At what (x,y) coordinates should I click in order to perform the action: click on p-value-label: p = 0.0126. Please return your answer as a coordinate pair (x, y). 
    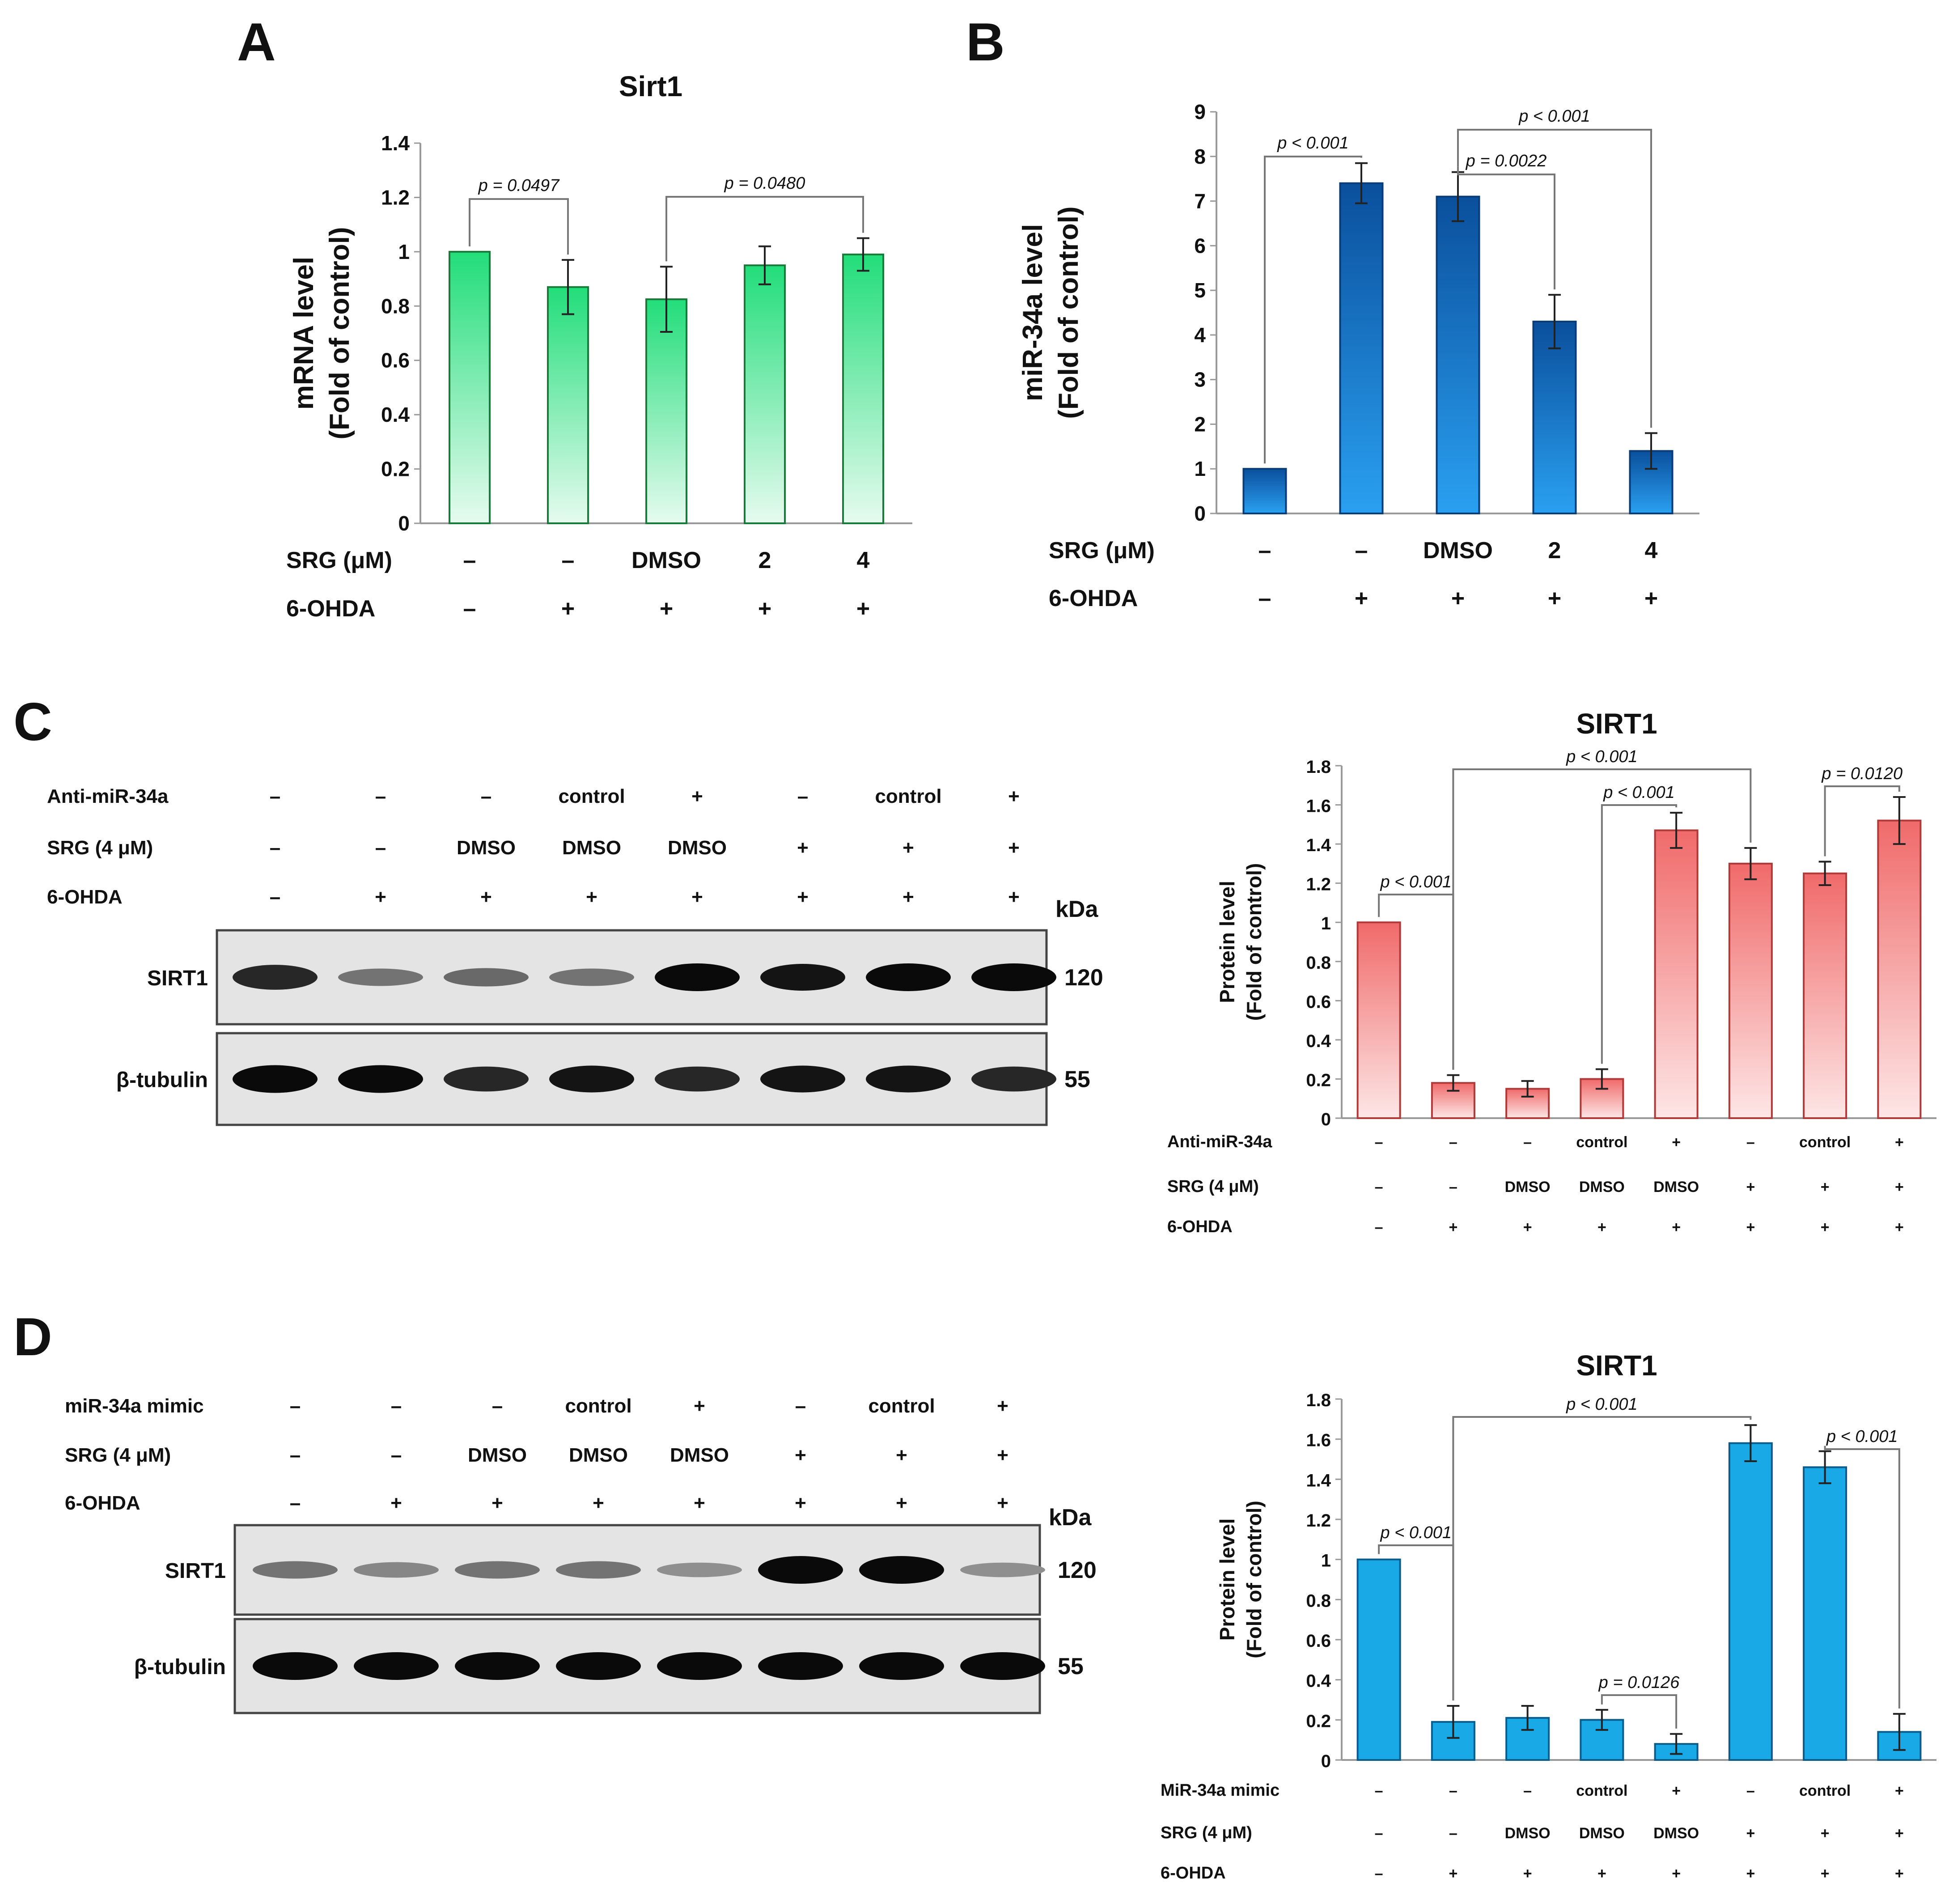
    Looking at the image, I should click on (1639, 1682).